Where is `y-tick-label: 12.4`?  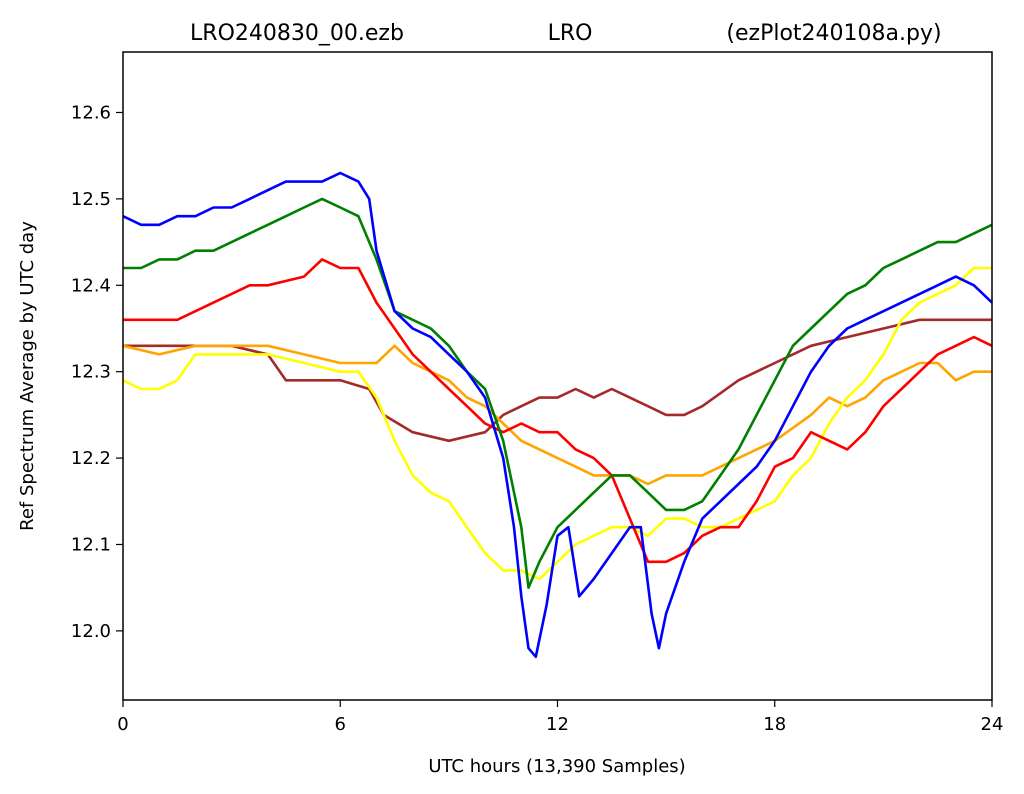 y-tick-label: 12.4 is located at coordinates (91, 285).